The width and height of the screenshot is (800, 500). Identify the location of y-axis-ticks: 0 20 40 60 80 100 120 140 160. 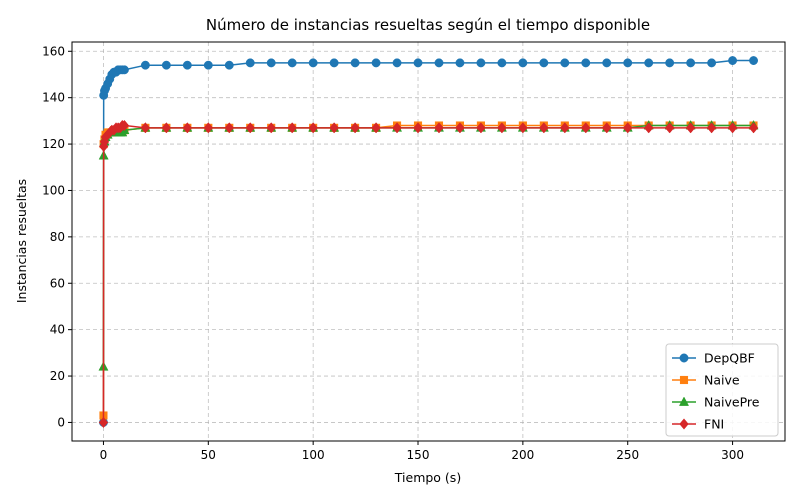
(57, 236).